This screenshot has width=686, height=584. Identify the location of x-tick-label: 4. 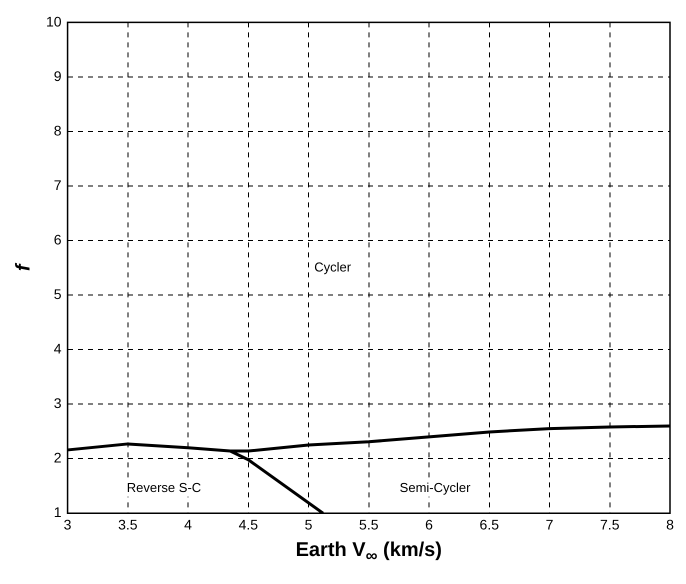
(188, 524).